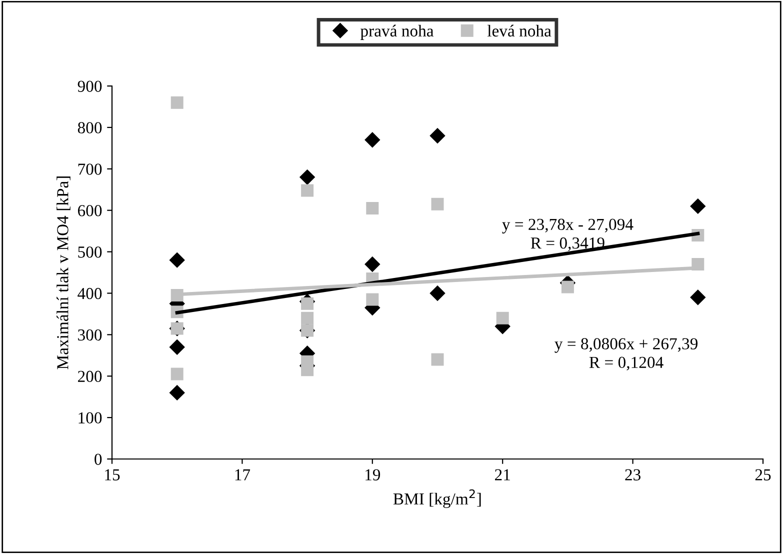 The width and height of the screenshot is (783, 554). I want to click on legend-label: pravá noha, so click(397, 32).